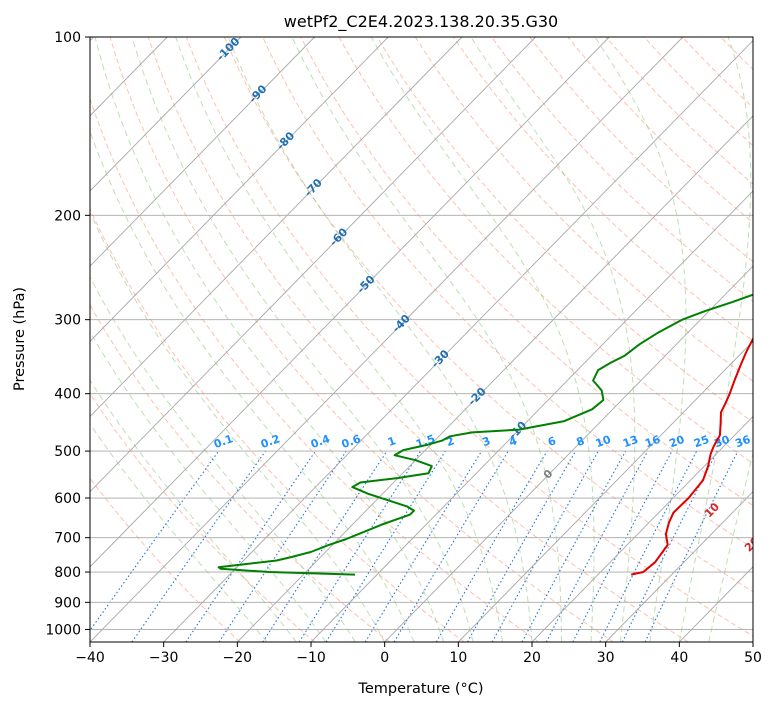 This screenshot has height=712, width=775. What do you see at coordinates (67, 539) in the screenshot?
I see `y-tick-label: 700` at bounding box center [67, 539].